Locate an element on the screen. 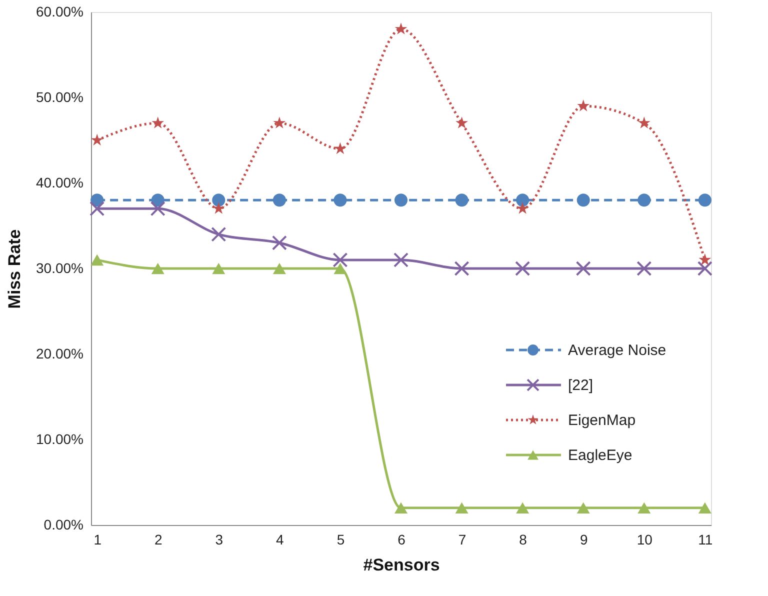 The height and width of the screenshot is (596, 768). y-tick-label: 30.00% is located at coordinates (60, 268).